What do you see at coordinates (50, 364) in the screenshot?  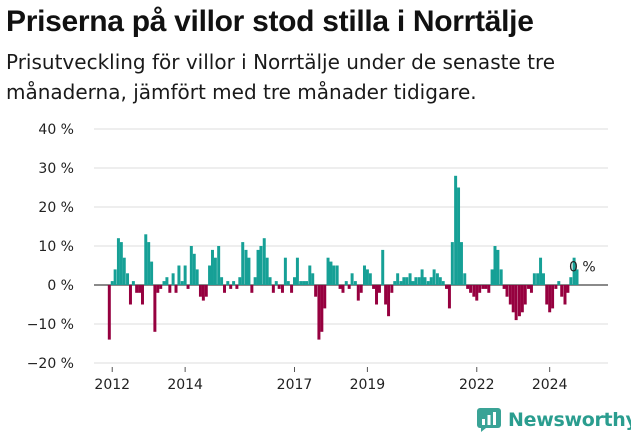 I see `y-tick-label: −20 %` at bounding box center [50, 364].